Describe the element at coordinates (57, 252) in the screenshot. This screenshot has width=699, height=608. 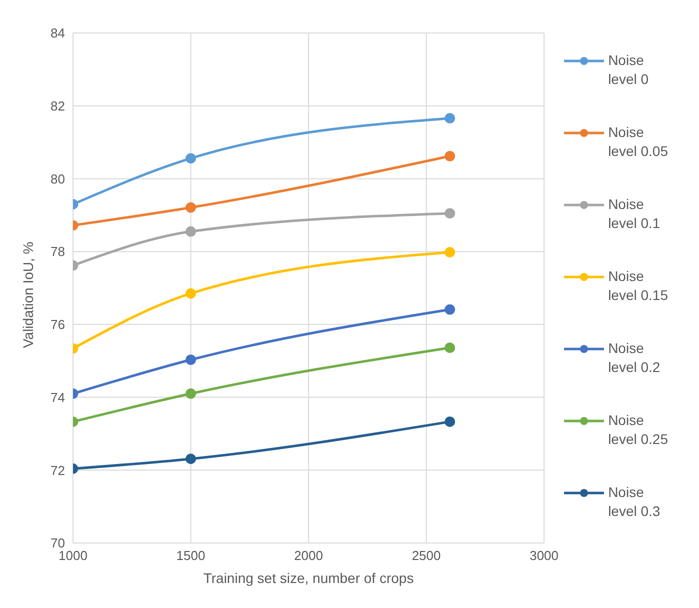
I see `y-tick-label: 78` at that location.